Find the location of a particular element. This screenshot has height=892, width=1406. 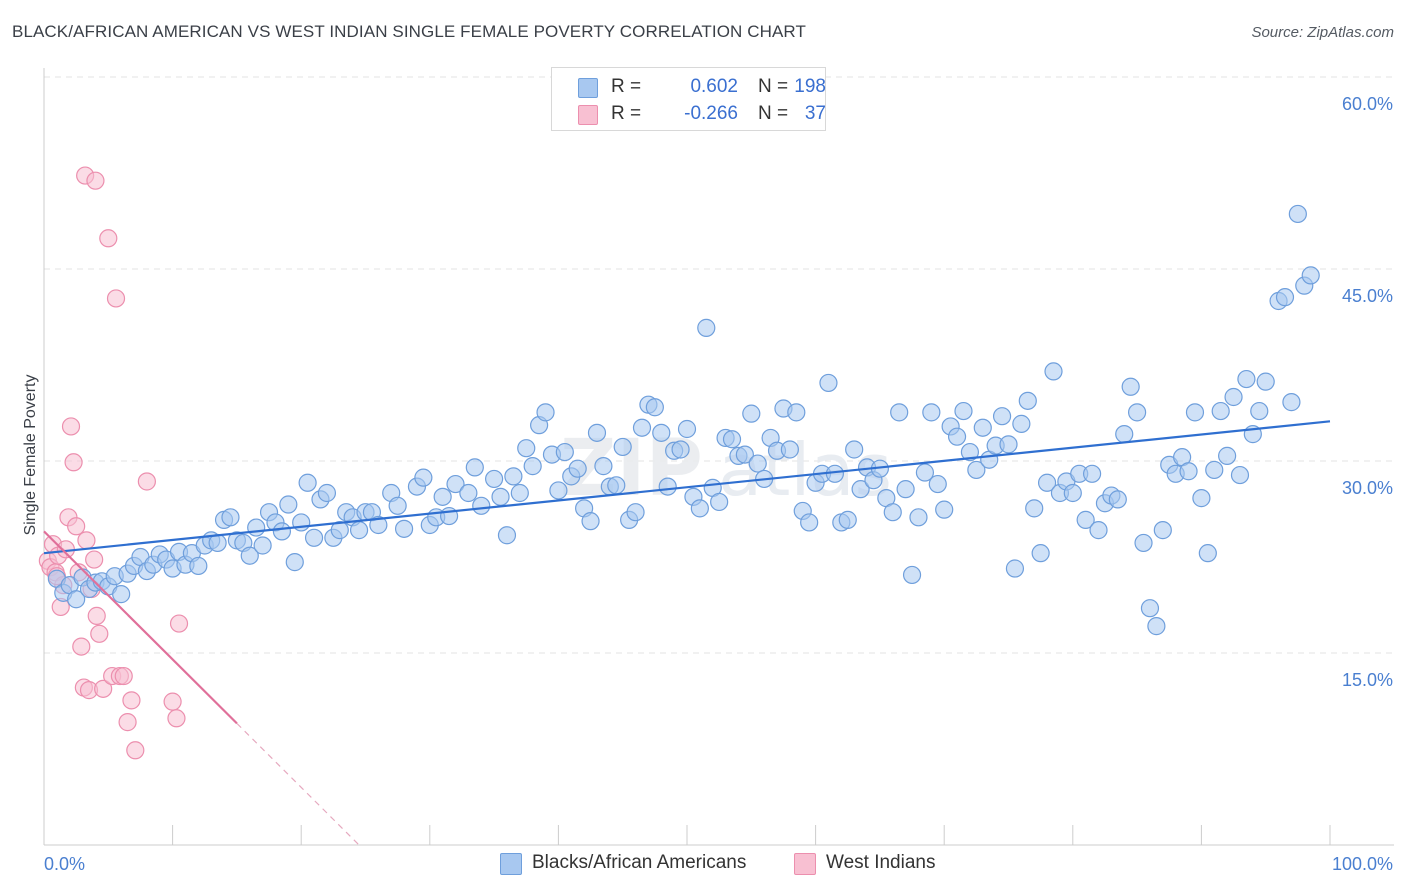

bottom-legend-label: West Indians is located at coordinates (881, 862).